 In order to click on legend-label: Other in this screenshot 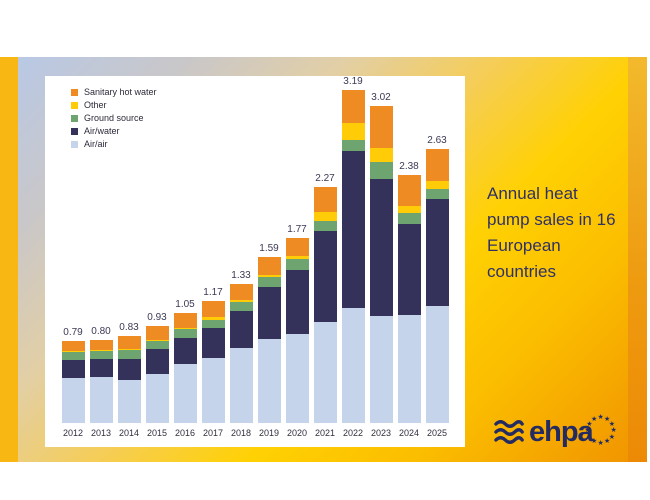, I will do `click(95, 105)`.